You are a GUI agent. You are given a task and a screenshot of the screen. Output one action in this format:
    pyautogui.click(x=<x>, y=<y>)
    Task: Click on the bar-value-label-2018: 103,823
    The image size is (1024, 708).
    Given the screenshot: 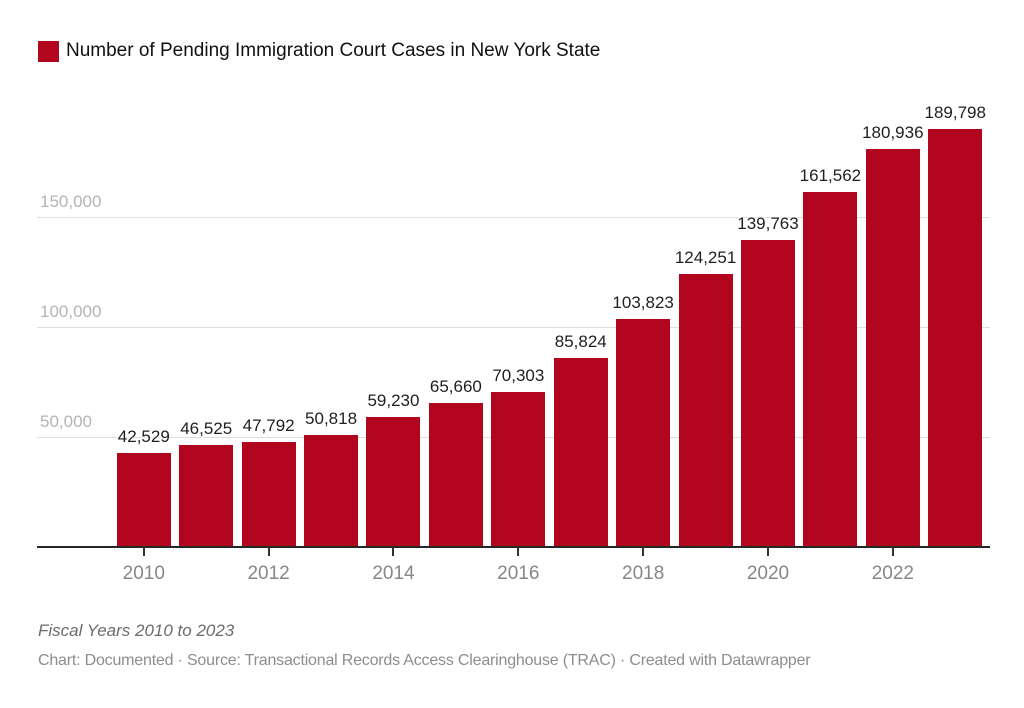 What is the action you would take?
    pyautogui.click(x=643, y=302)
    